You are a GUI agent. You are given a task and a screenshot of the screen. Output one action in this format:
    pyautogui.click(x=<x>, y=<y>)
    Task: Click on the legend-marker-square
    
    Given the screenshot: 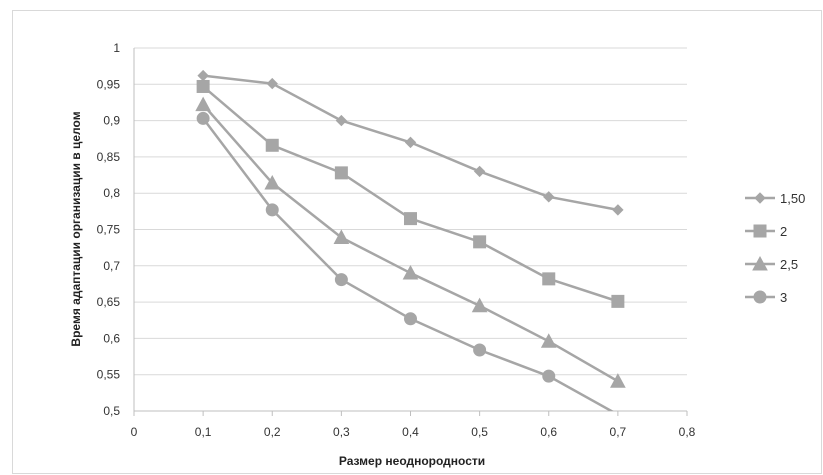 What is the action you would take?
    pyautogui.click(x=760, y=231)
    